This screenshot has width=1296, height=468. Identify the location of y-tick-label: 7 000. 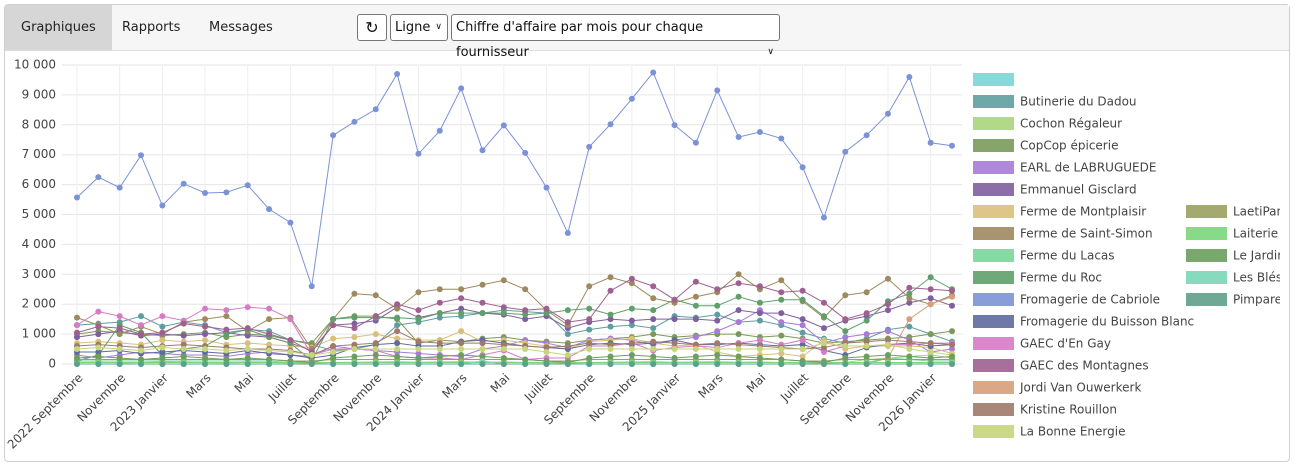
(39, 154).